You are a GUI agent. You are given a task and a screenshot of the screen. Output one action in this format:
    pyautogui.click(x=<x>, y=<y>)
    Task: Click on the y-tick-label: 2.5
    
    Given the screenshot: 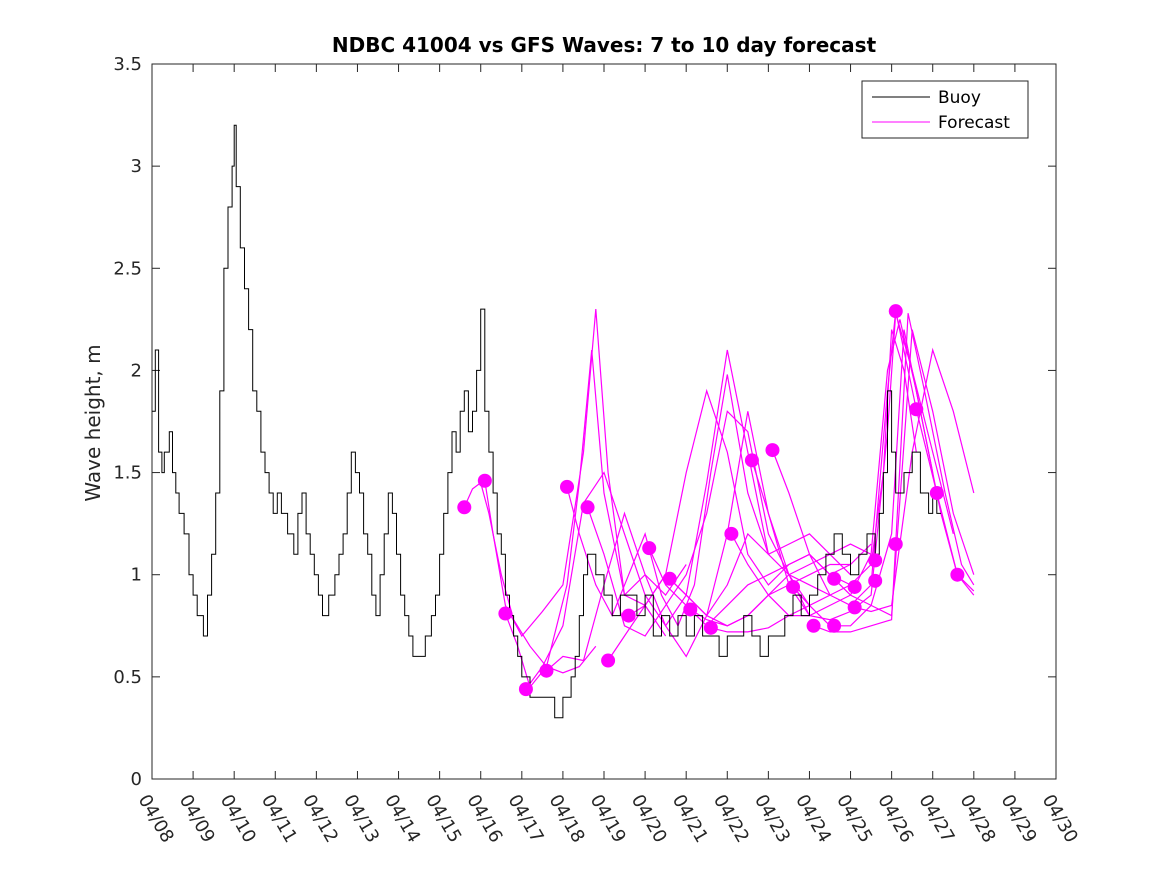 What is the action you would take?
    pyautogui.click(x=127, y=268)
    